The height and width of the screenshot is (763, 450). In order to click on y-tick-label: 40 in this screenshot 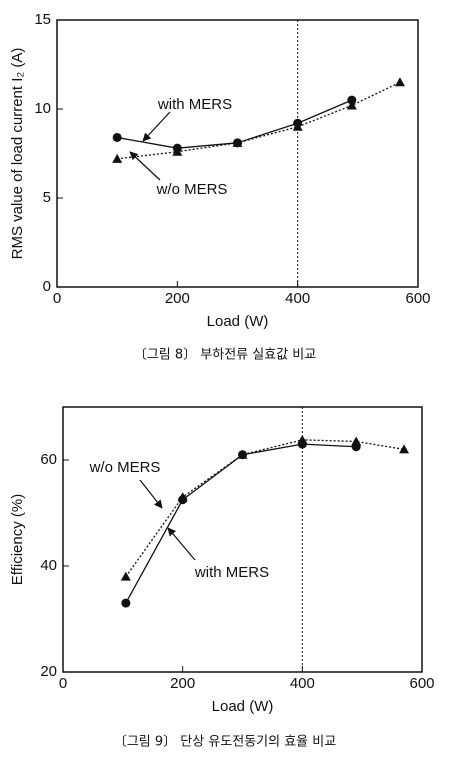, I will do `click(48, 565)`.